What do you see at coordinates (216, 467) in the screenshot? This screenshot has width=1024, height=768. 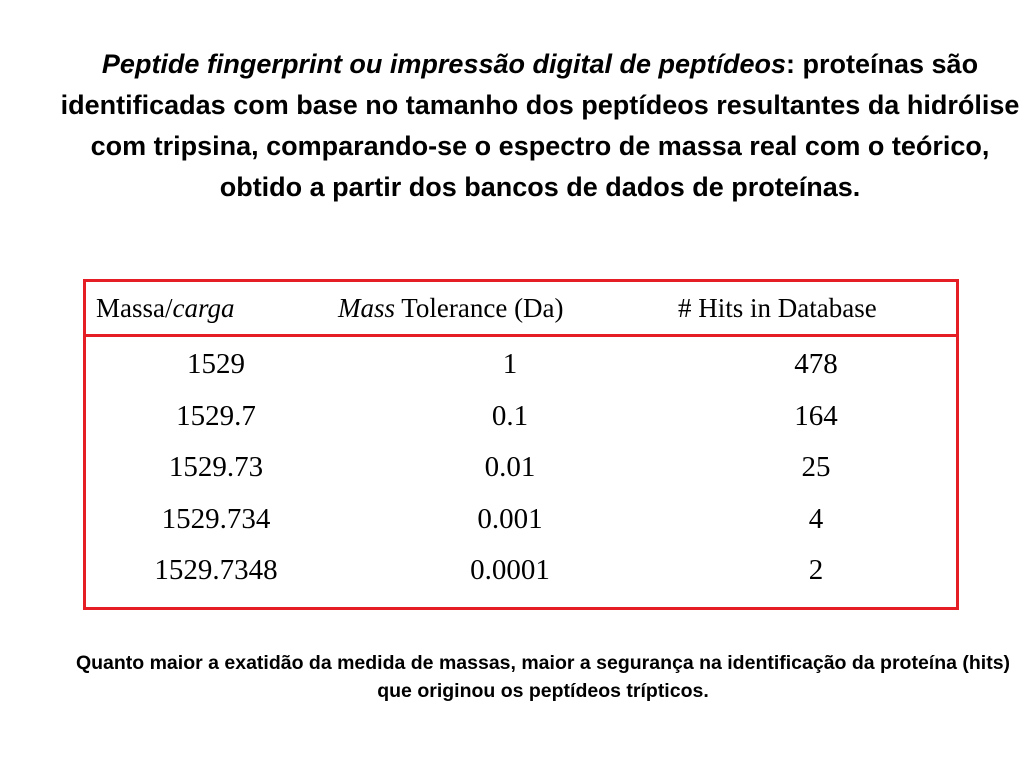 I see `cell-massa: 1529.73` at bounding box center [216, 467].